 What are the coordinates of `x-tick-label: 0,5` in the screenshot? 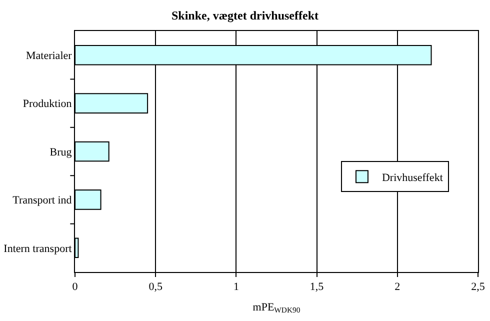 It's located at (155, 287).